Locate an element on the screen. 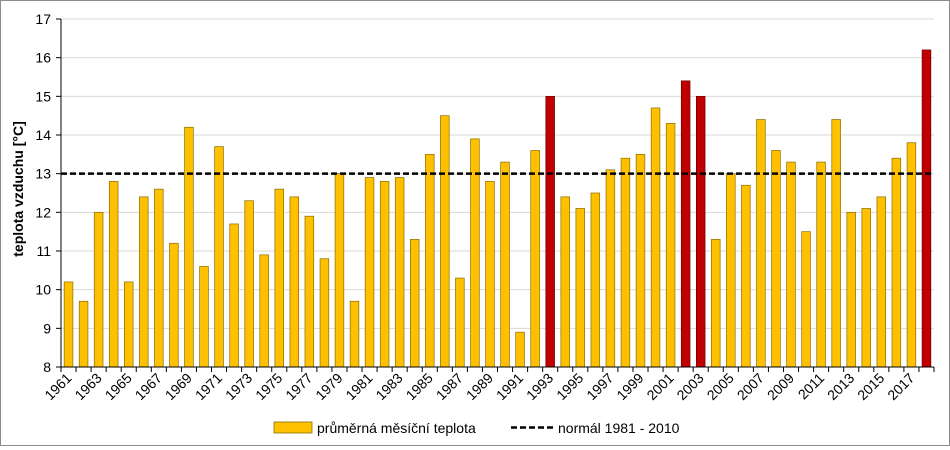 The image size is (950, 450). x-tick-label: 1975 is located at coordinates (268, 386).